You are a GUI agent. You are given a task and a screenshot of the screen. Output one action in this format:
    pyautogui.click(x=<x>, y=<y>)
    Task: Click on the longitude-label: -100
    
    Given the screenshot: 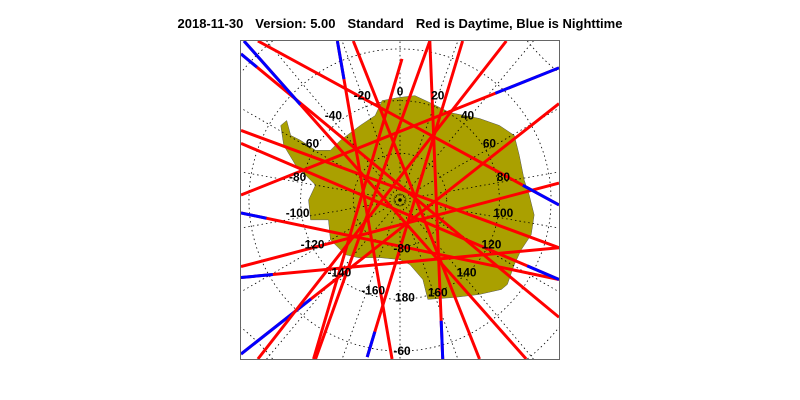 What is the action you would take?
    pyautogui.click(x=298, y=213)
    